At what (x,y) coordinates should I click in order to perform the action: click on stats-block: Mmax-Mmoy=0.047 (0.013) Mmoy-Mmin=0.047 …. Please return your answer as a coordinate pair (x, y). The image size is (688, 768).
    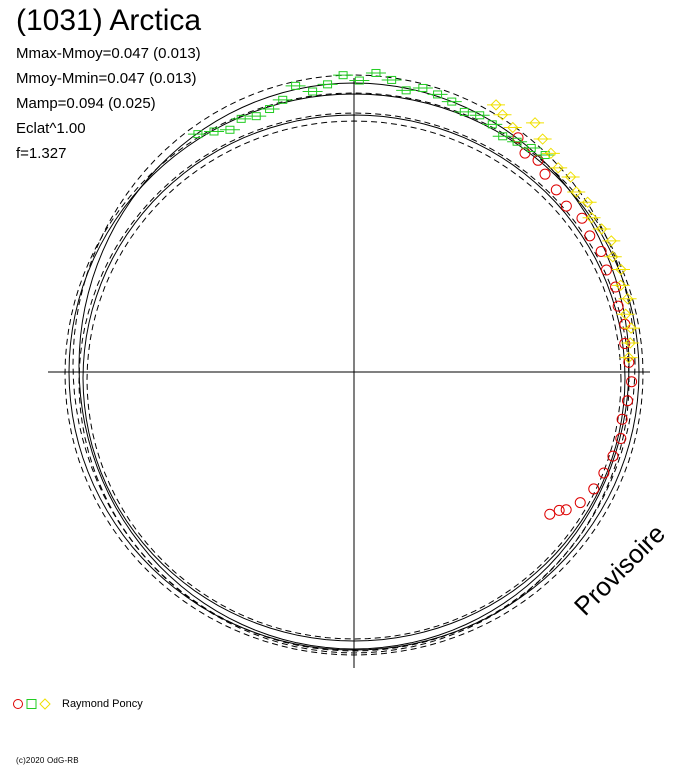
    Looking at the image, I should click on (108, 103).